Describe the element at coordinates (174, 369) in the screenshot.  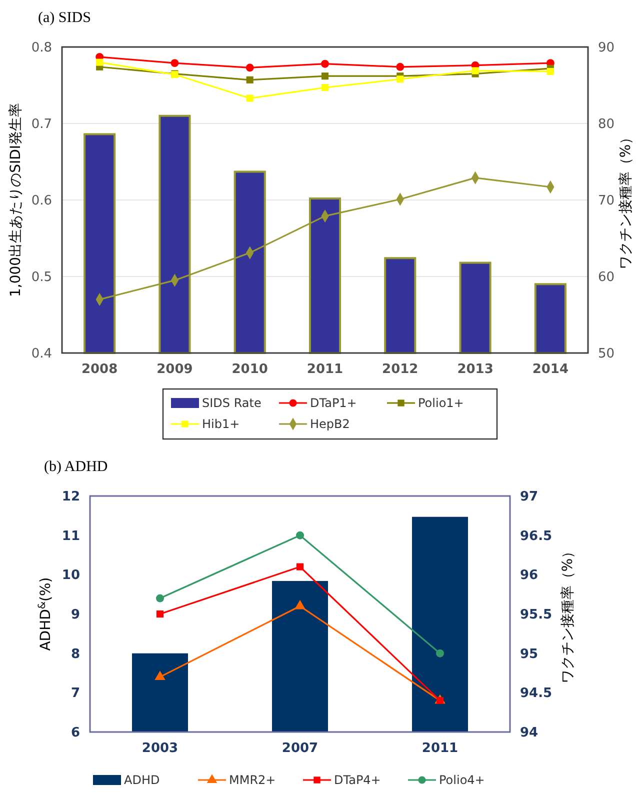
I see `x-tick-label: 2009` at that location.